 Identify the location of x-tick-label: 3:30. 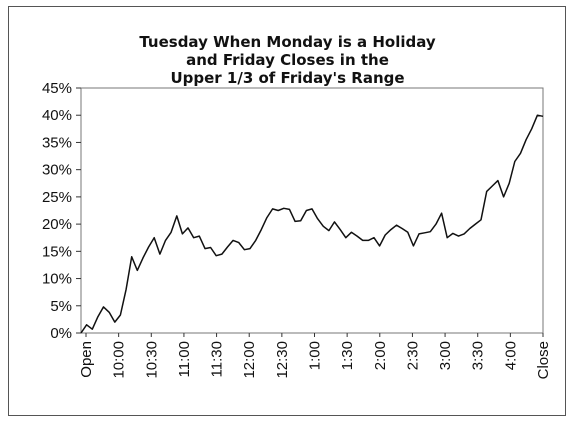
(478, 355).